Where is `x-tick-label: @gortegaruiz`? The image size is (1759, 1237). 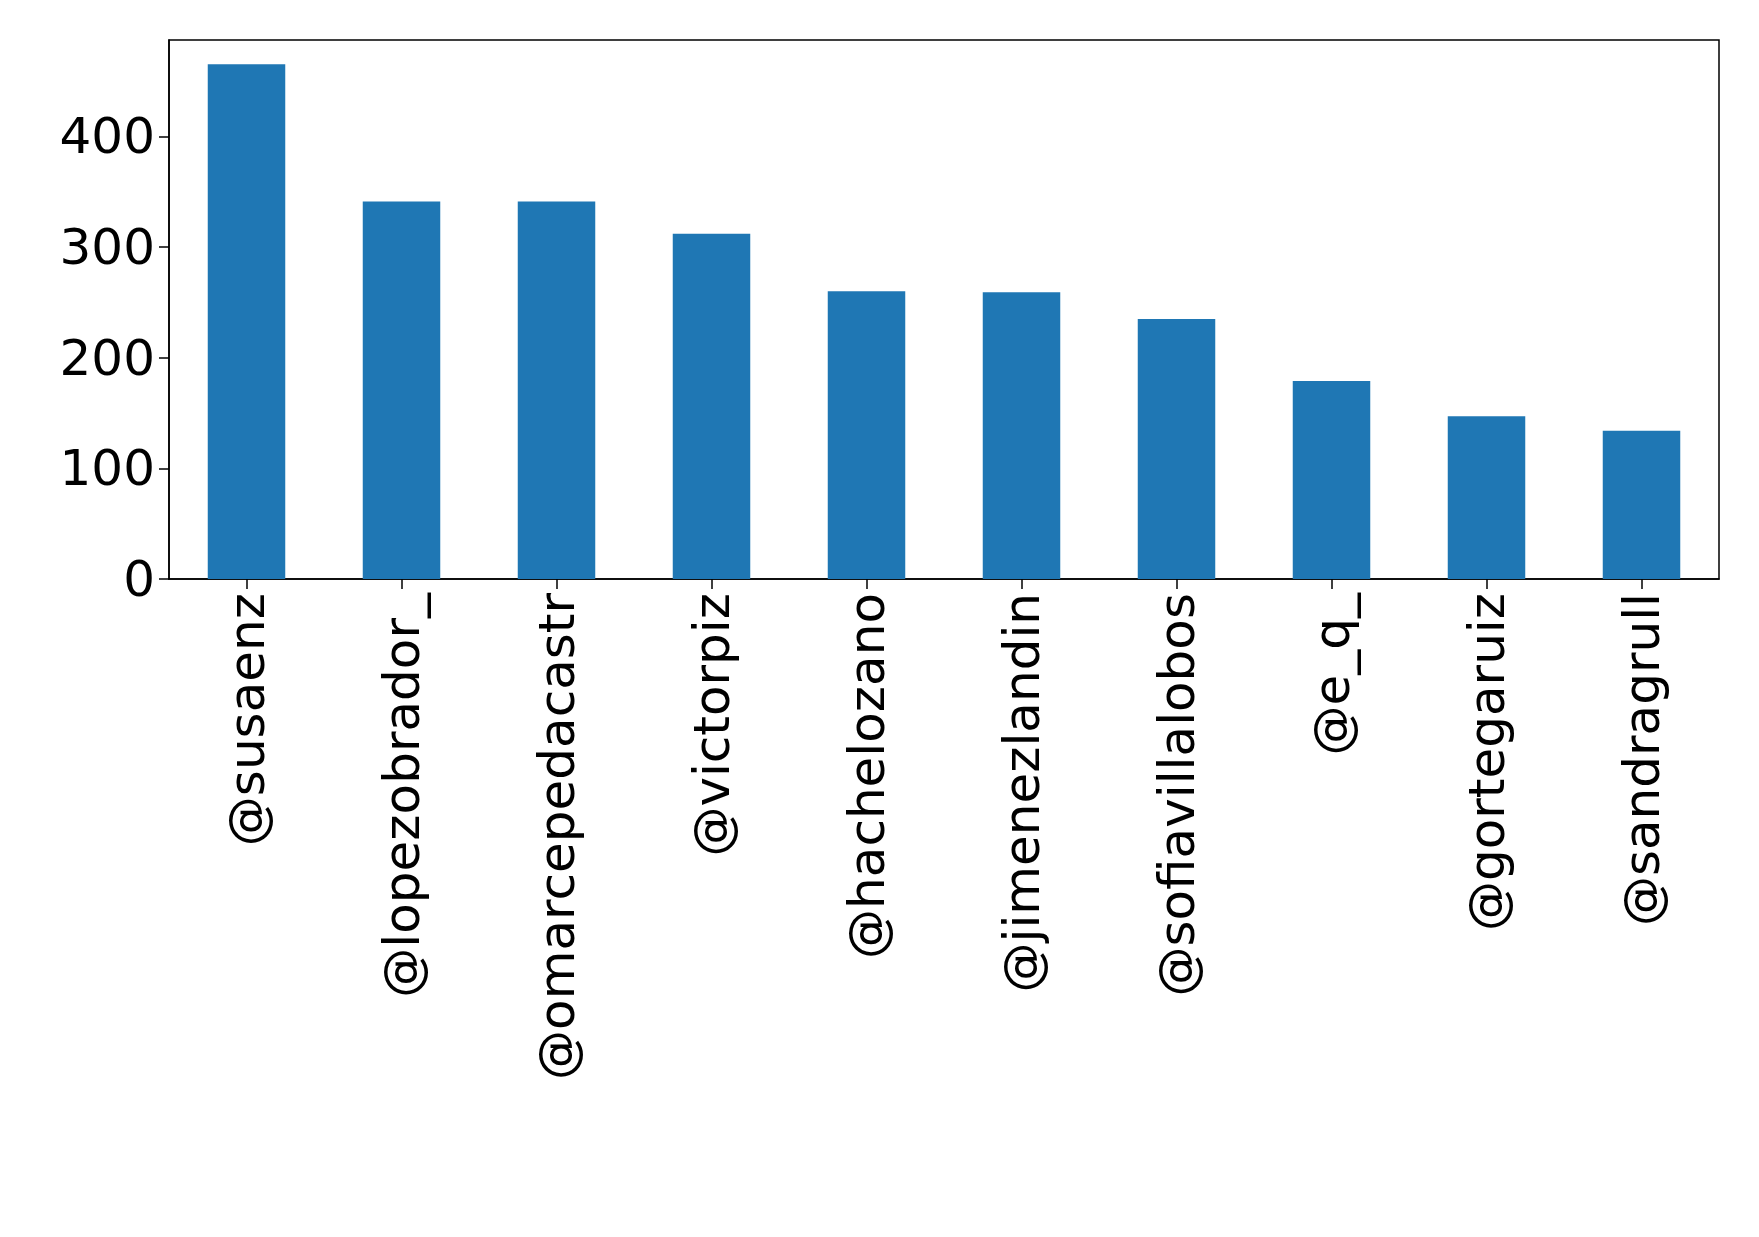 x-tick-label: @gortegaruiz is located at coordinates (1486, 762).